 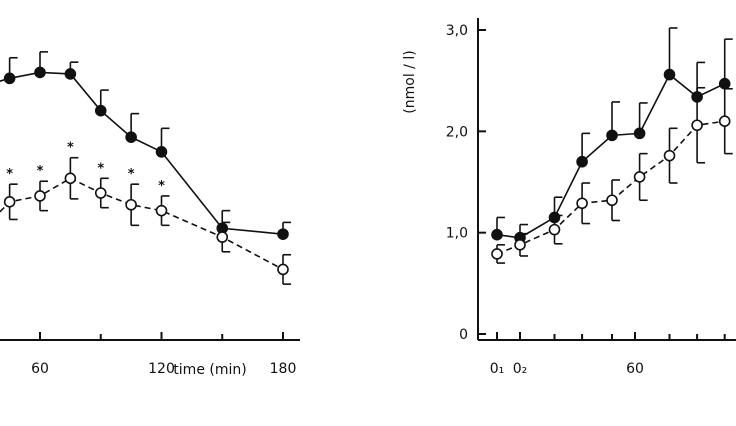 What do you see at coordinates (457, 31) in the screenshot?
I see `y-tick-label: 3,0` at bounding box center [457, 31].